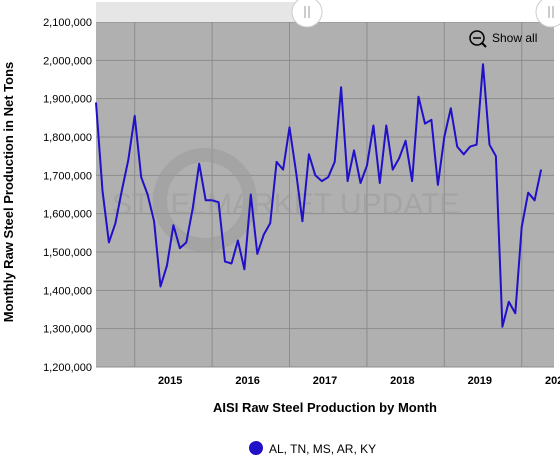 The width and height of the screenshot is (560, 458). I want to click on y-tick-label: 1,800,000, so click(67, 138).